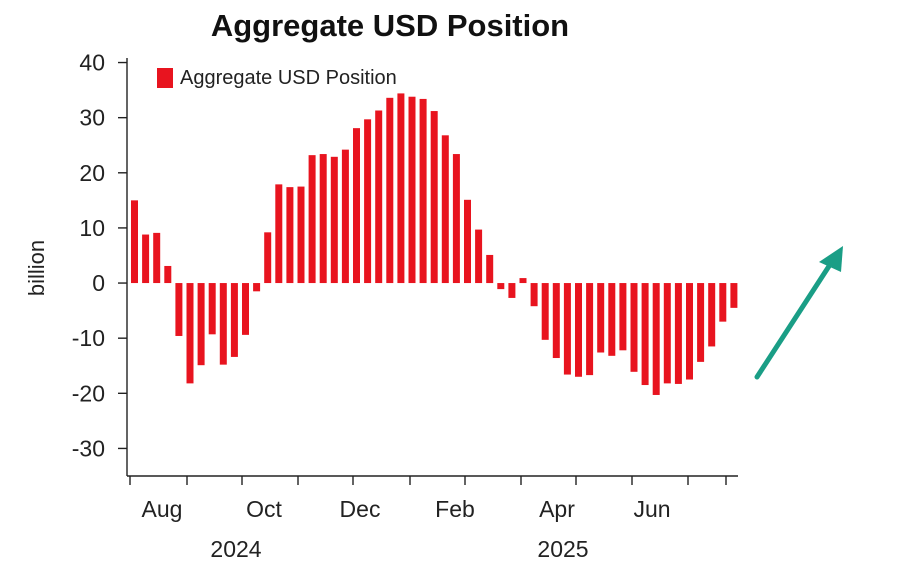  Describe the element at coordinates (88, 448) in the screenshot. I see `y-tick-label: -30` at that location.